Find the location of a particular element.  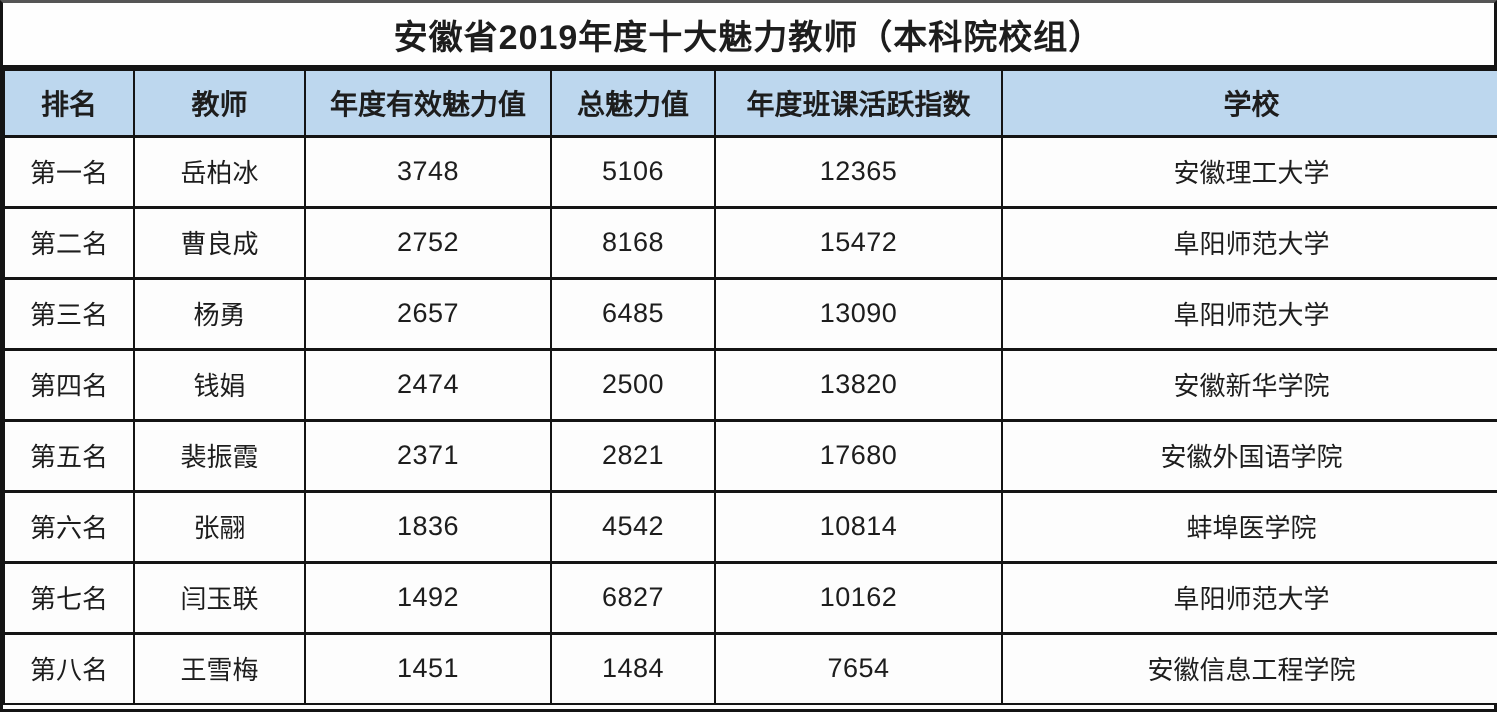

table-cell: 1484 is located at coordinates (633, 668).